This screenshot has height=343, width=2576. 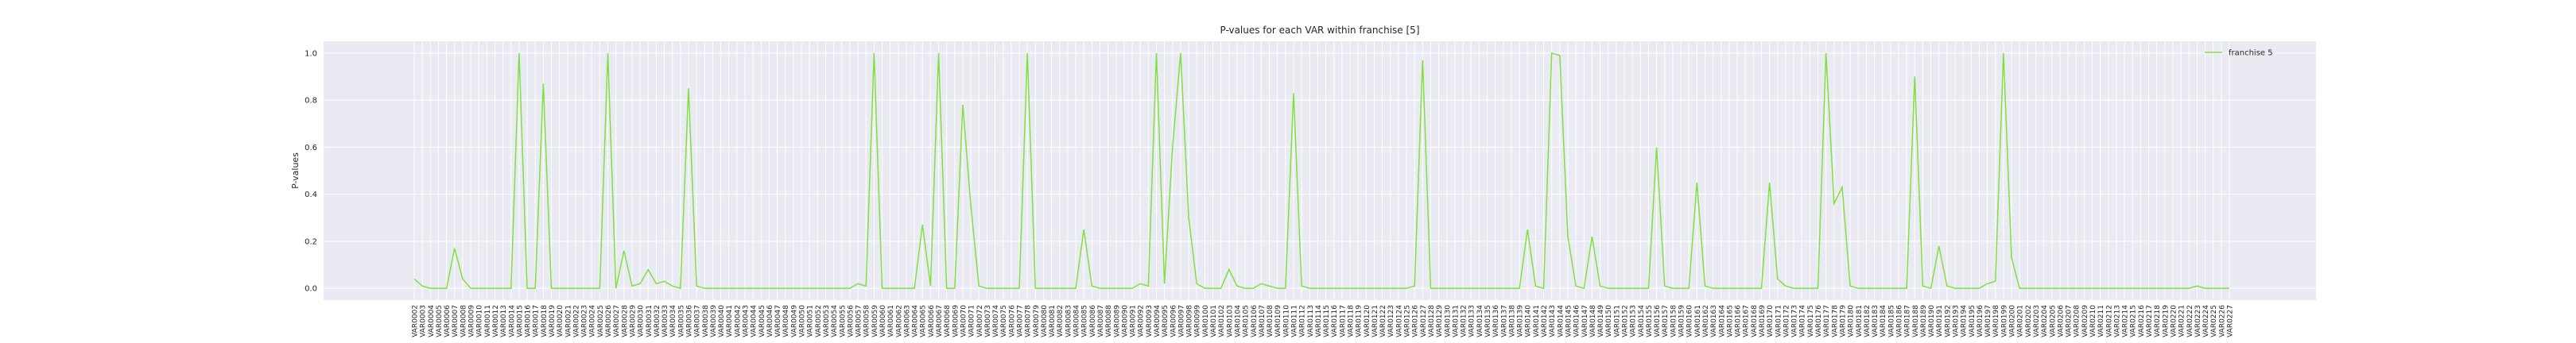 I want to click on x-tick-label: VAR0145, so click(x=1569, y=321).